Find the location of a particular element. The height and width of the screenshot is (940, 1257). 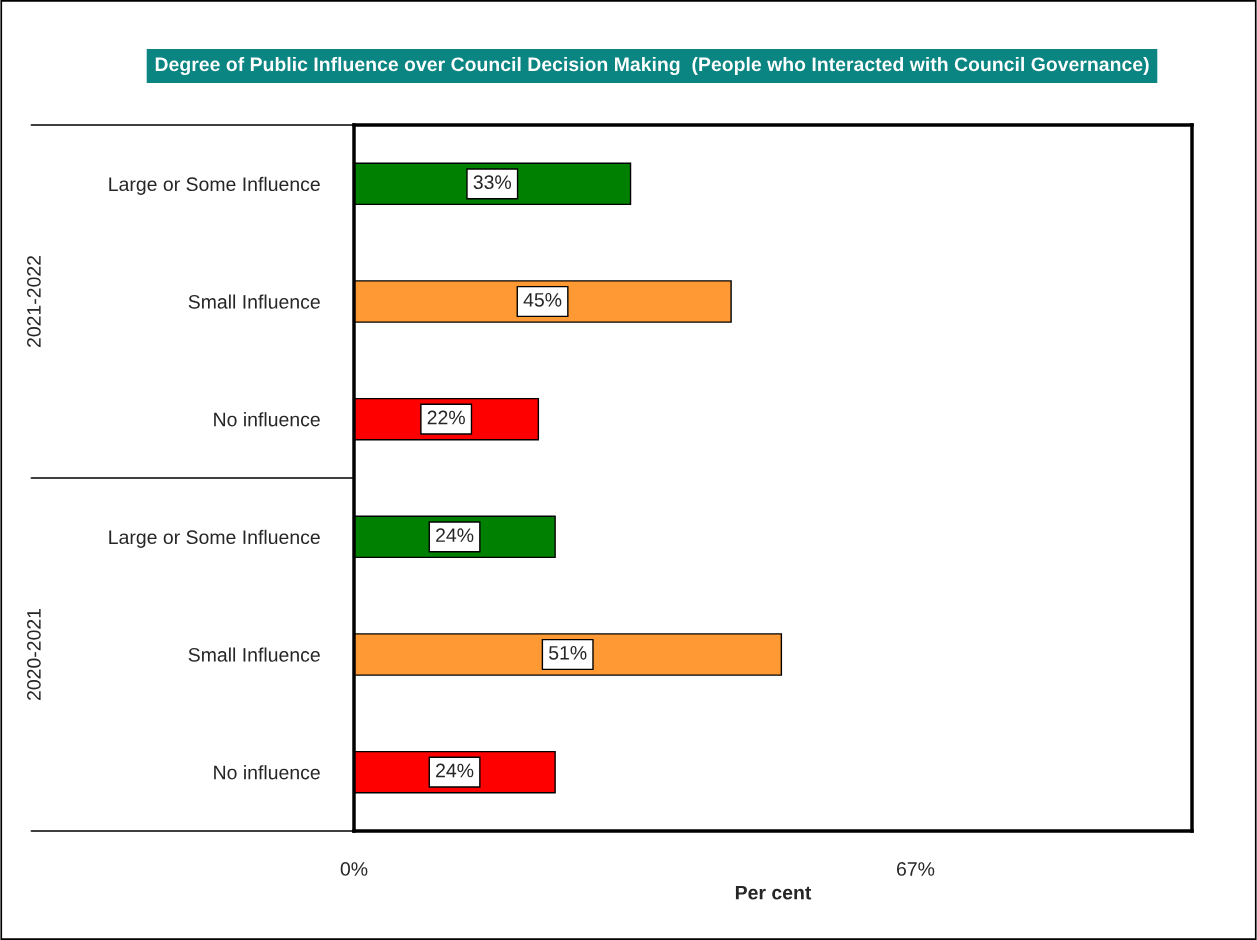

x-tick-label: 67% is located at coordinates (915, 869).